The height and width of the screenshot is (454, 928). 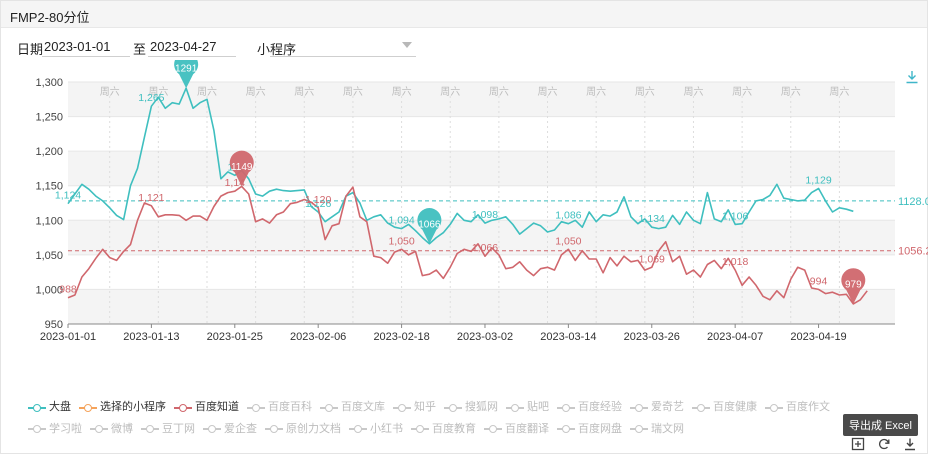 I want to click on title-bar: FMP2-80分位, so click(x=464, y=14).